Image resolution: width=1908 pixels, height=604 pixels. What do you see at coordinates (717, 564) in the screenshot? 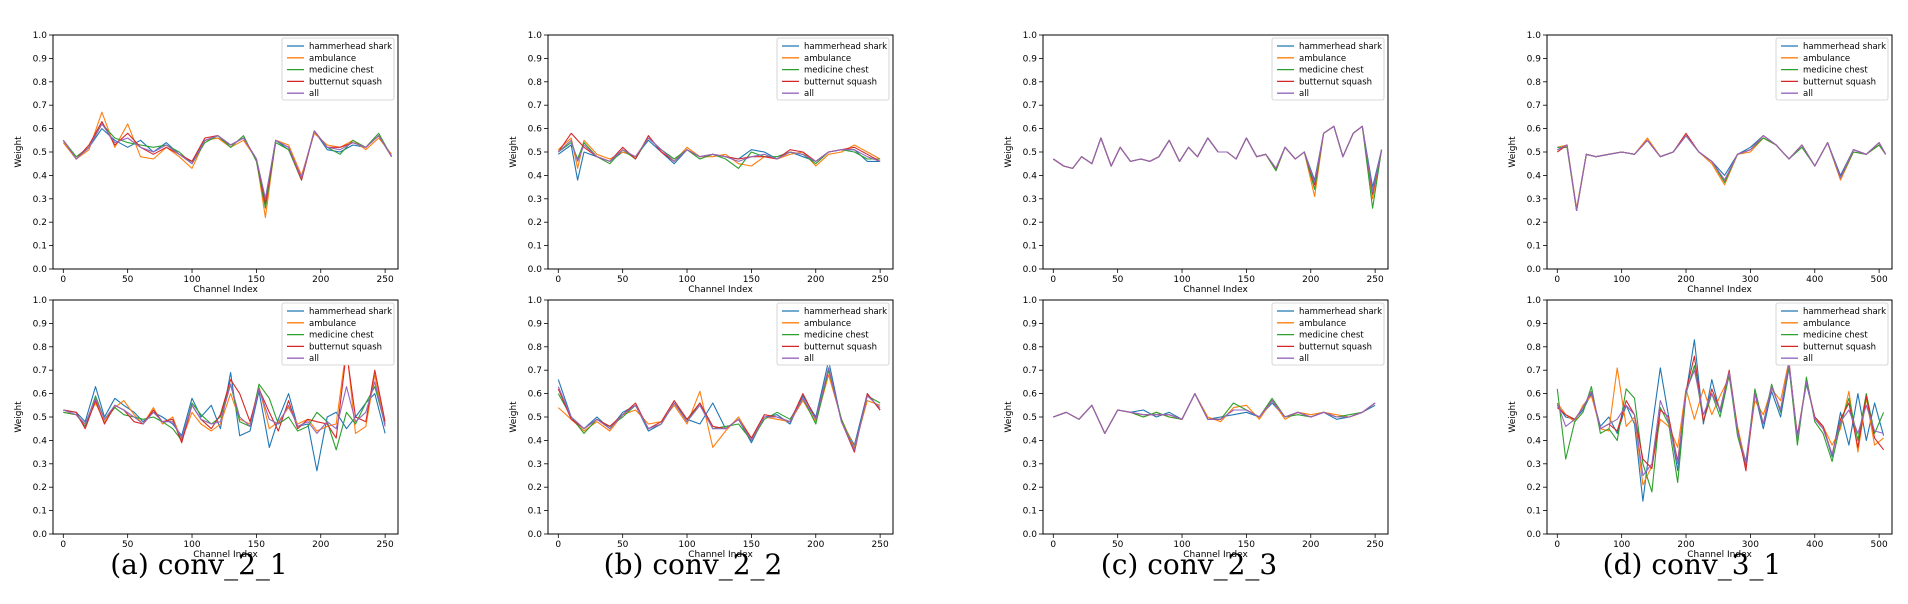
I see `caption-b-name: conv_2_2` at bounding box center [717, 564].